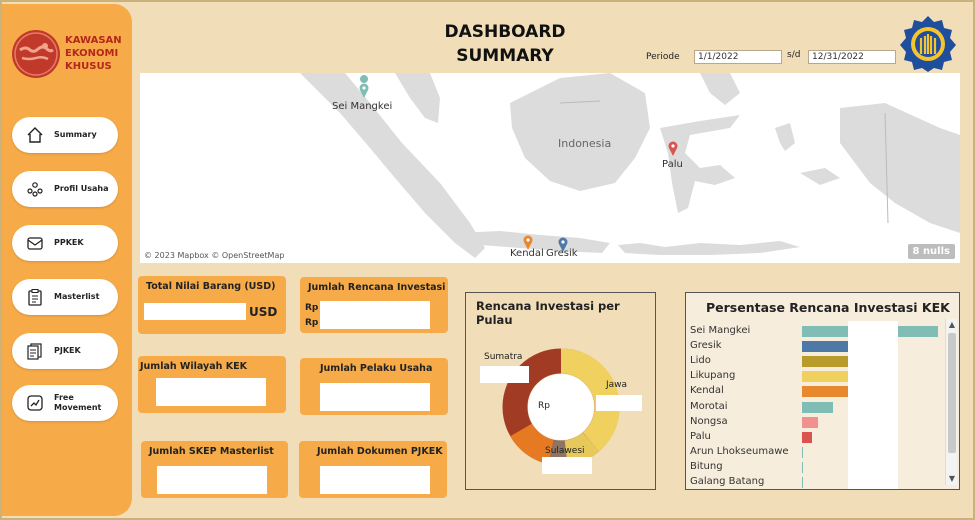 The image size is (975, 520). I want to click on bar-label: Gresik, so click(706, 346).